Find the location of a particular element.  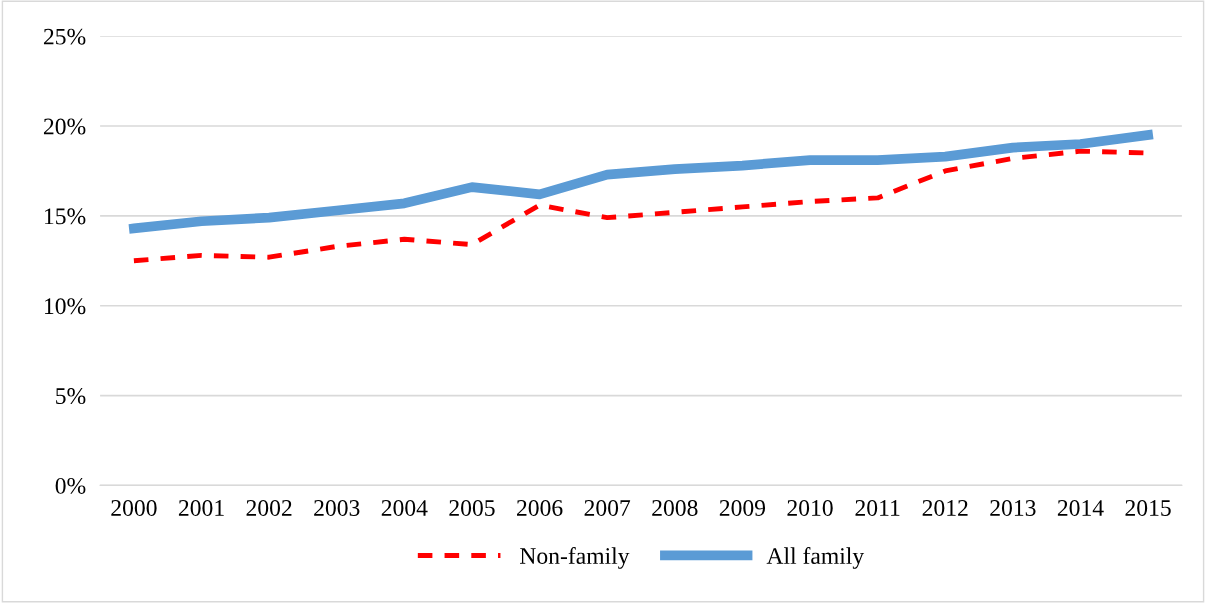

legend-label: Non-family is located at coordinates (575, 558).